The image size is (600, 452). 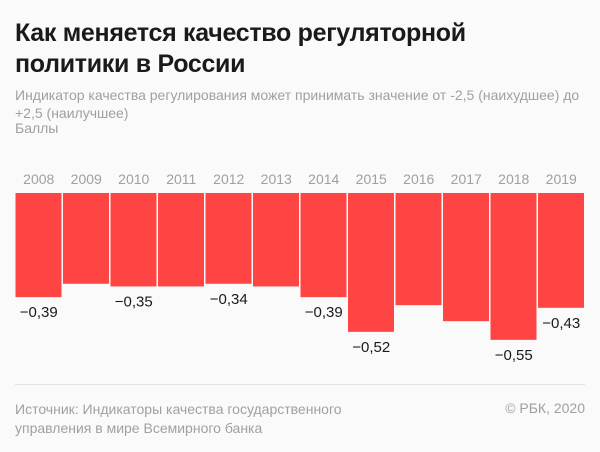 What do you see at coordinates (37, 128) in the screenshot?
I see `units-label: Баллы` at bounding box center [37, 128].